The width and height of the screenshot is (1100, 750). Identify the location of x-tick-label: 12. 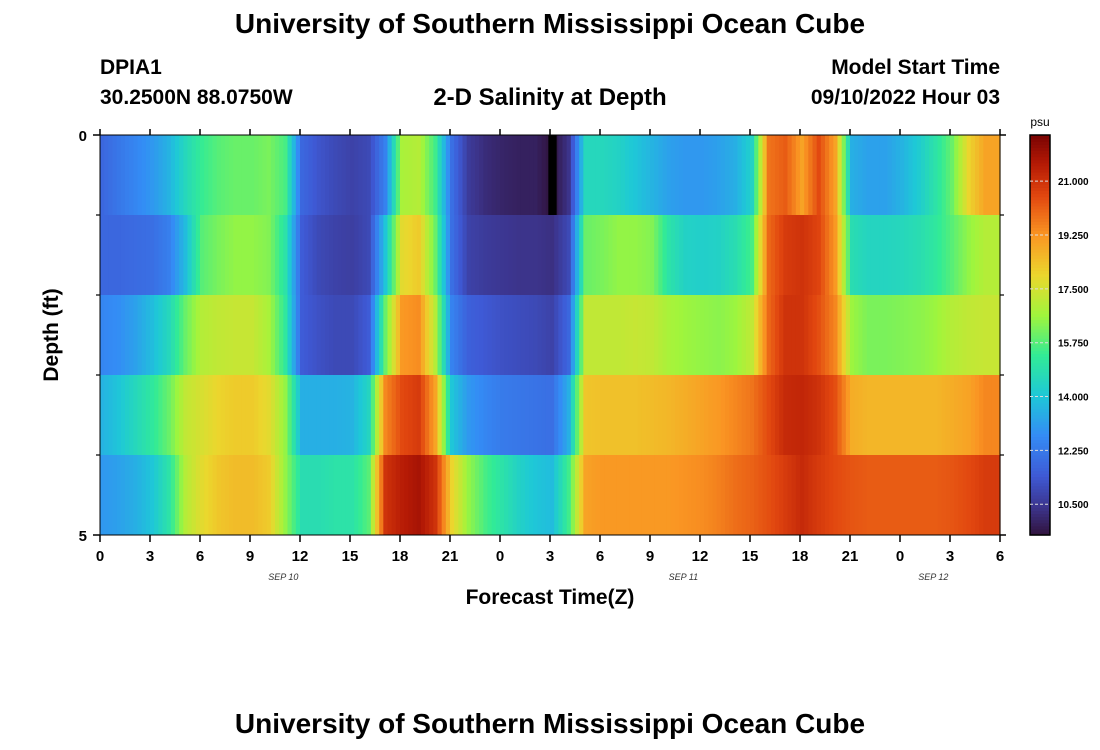
(300, 556).